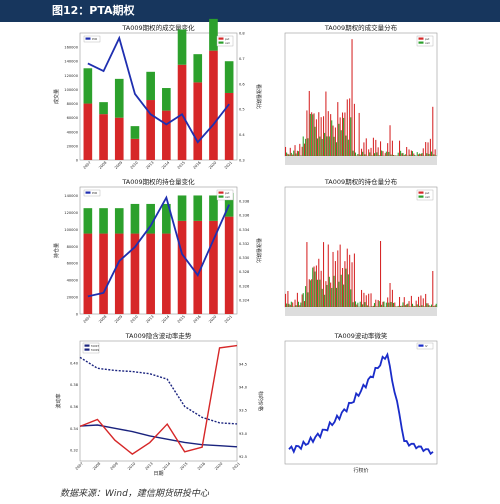 Image resolution: width=500 pixels, height=504 pixels. What do you see at coordinates (95, 350) in the screenshot?
I see `iv-trend-legend-label: TA009` at bounding box center [95, 350].